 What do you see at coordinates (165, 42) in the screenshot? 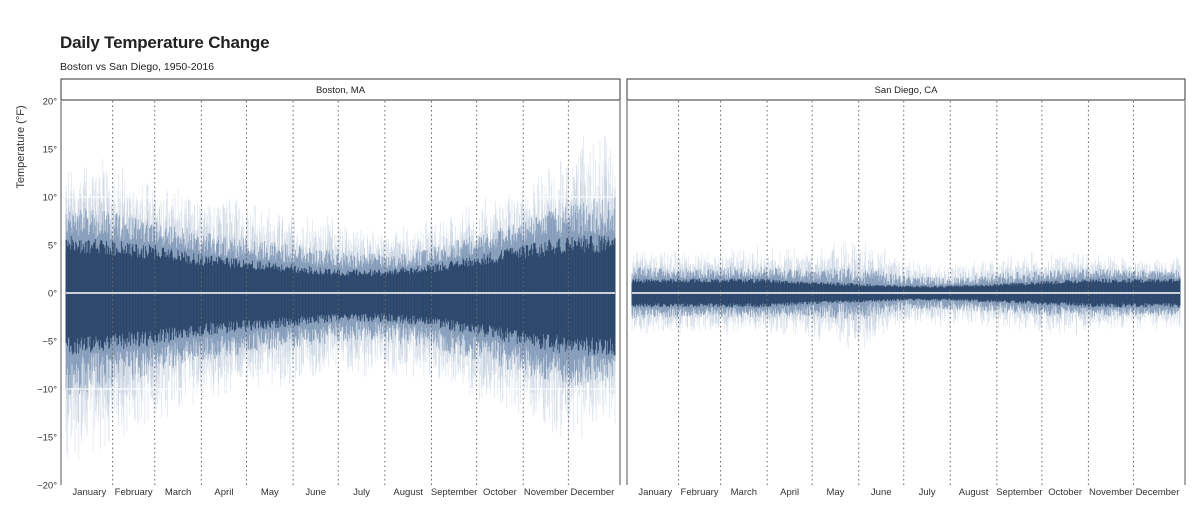
I see `chart-title: Daily Temperature Change` at bounding box center [165, 42].